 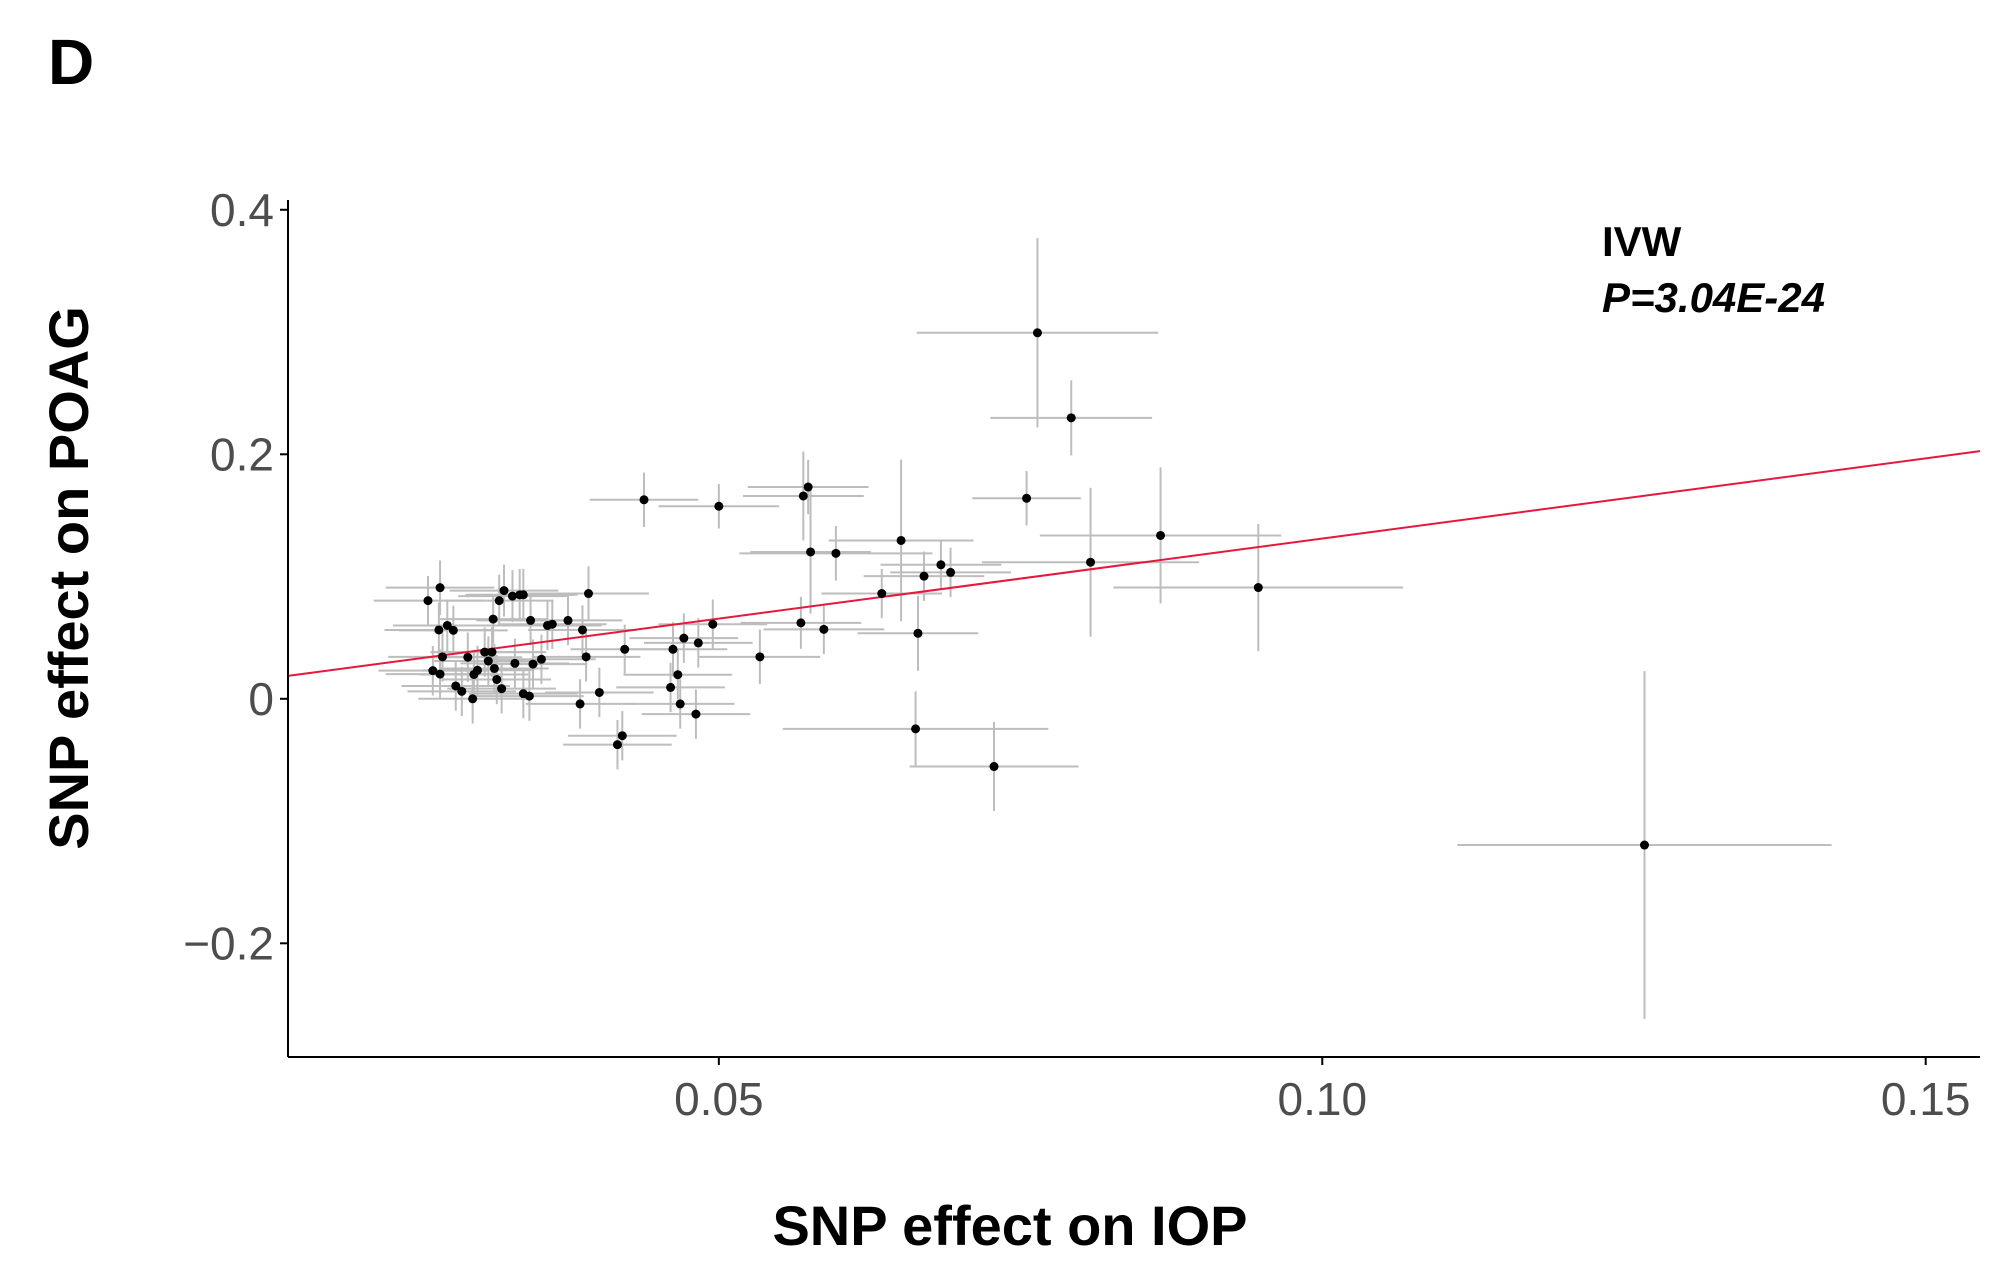 What do you see at coordinates (1713, 297) in the screenshot?
I see `annotation-p-value: P=3.04E-24` at bounding box center [1713, 297].